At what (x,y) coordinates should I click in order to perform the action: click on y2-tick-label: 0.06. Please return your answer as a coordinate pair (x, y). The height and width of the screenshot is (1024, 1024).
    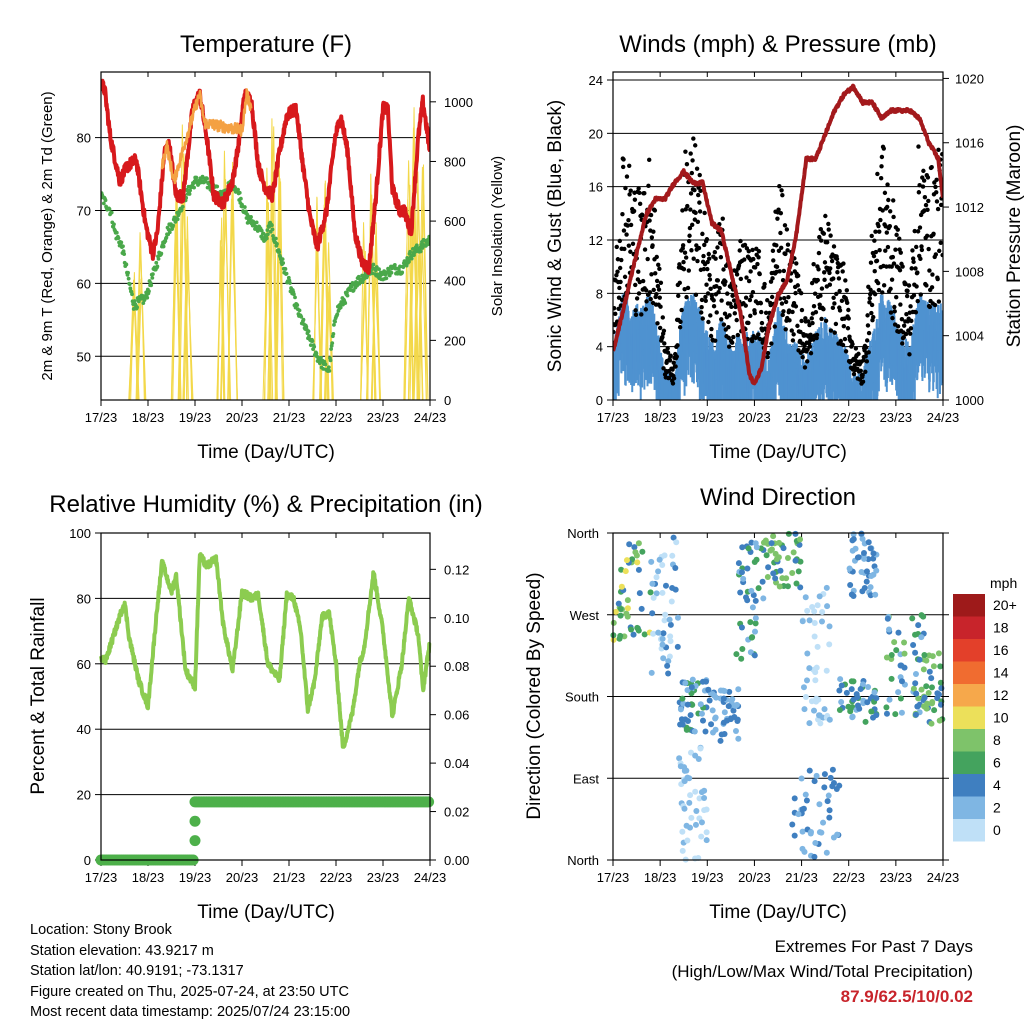
    Looking at the image, I should click on (456, 715).